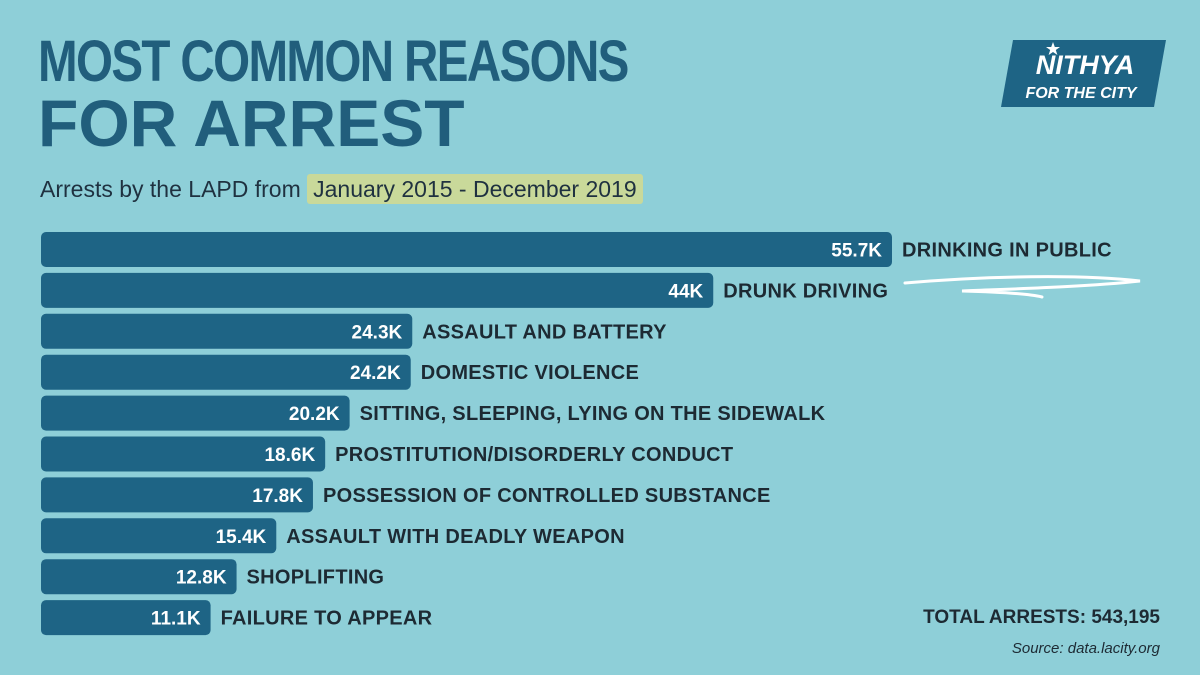 The width and height of the screenshot is (1200, 675). Describe the element at coordinates (1053, 48) in the screenshot. I see `star-icon` at that location.